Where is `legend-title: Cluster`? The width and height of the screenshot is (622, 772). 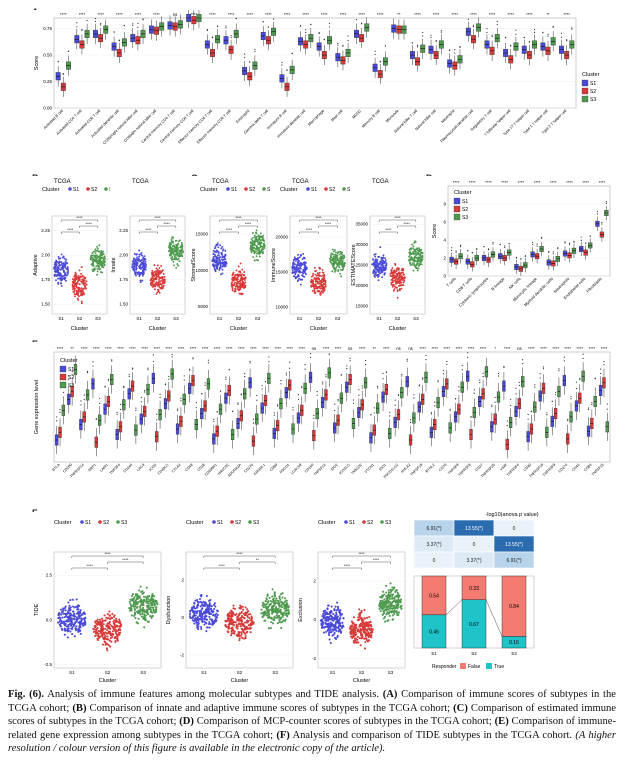
legend-title: Cluster is located at coordinates (289, 190).